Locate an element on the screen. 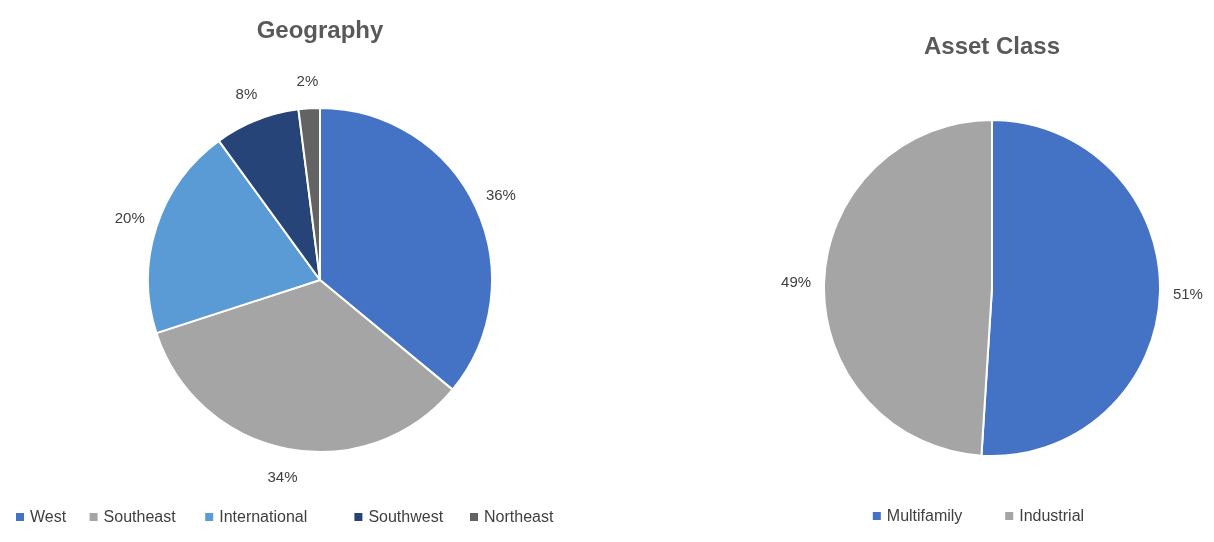 The image size is (1214, 542). data-label: 36% is located at coordinates (500, 195).